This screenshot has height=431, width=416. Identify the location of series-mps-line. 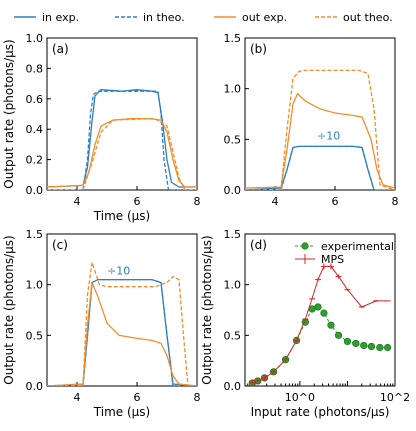
(320, 324).